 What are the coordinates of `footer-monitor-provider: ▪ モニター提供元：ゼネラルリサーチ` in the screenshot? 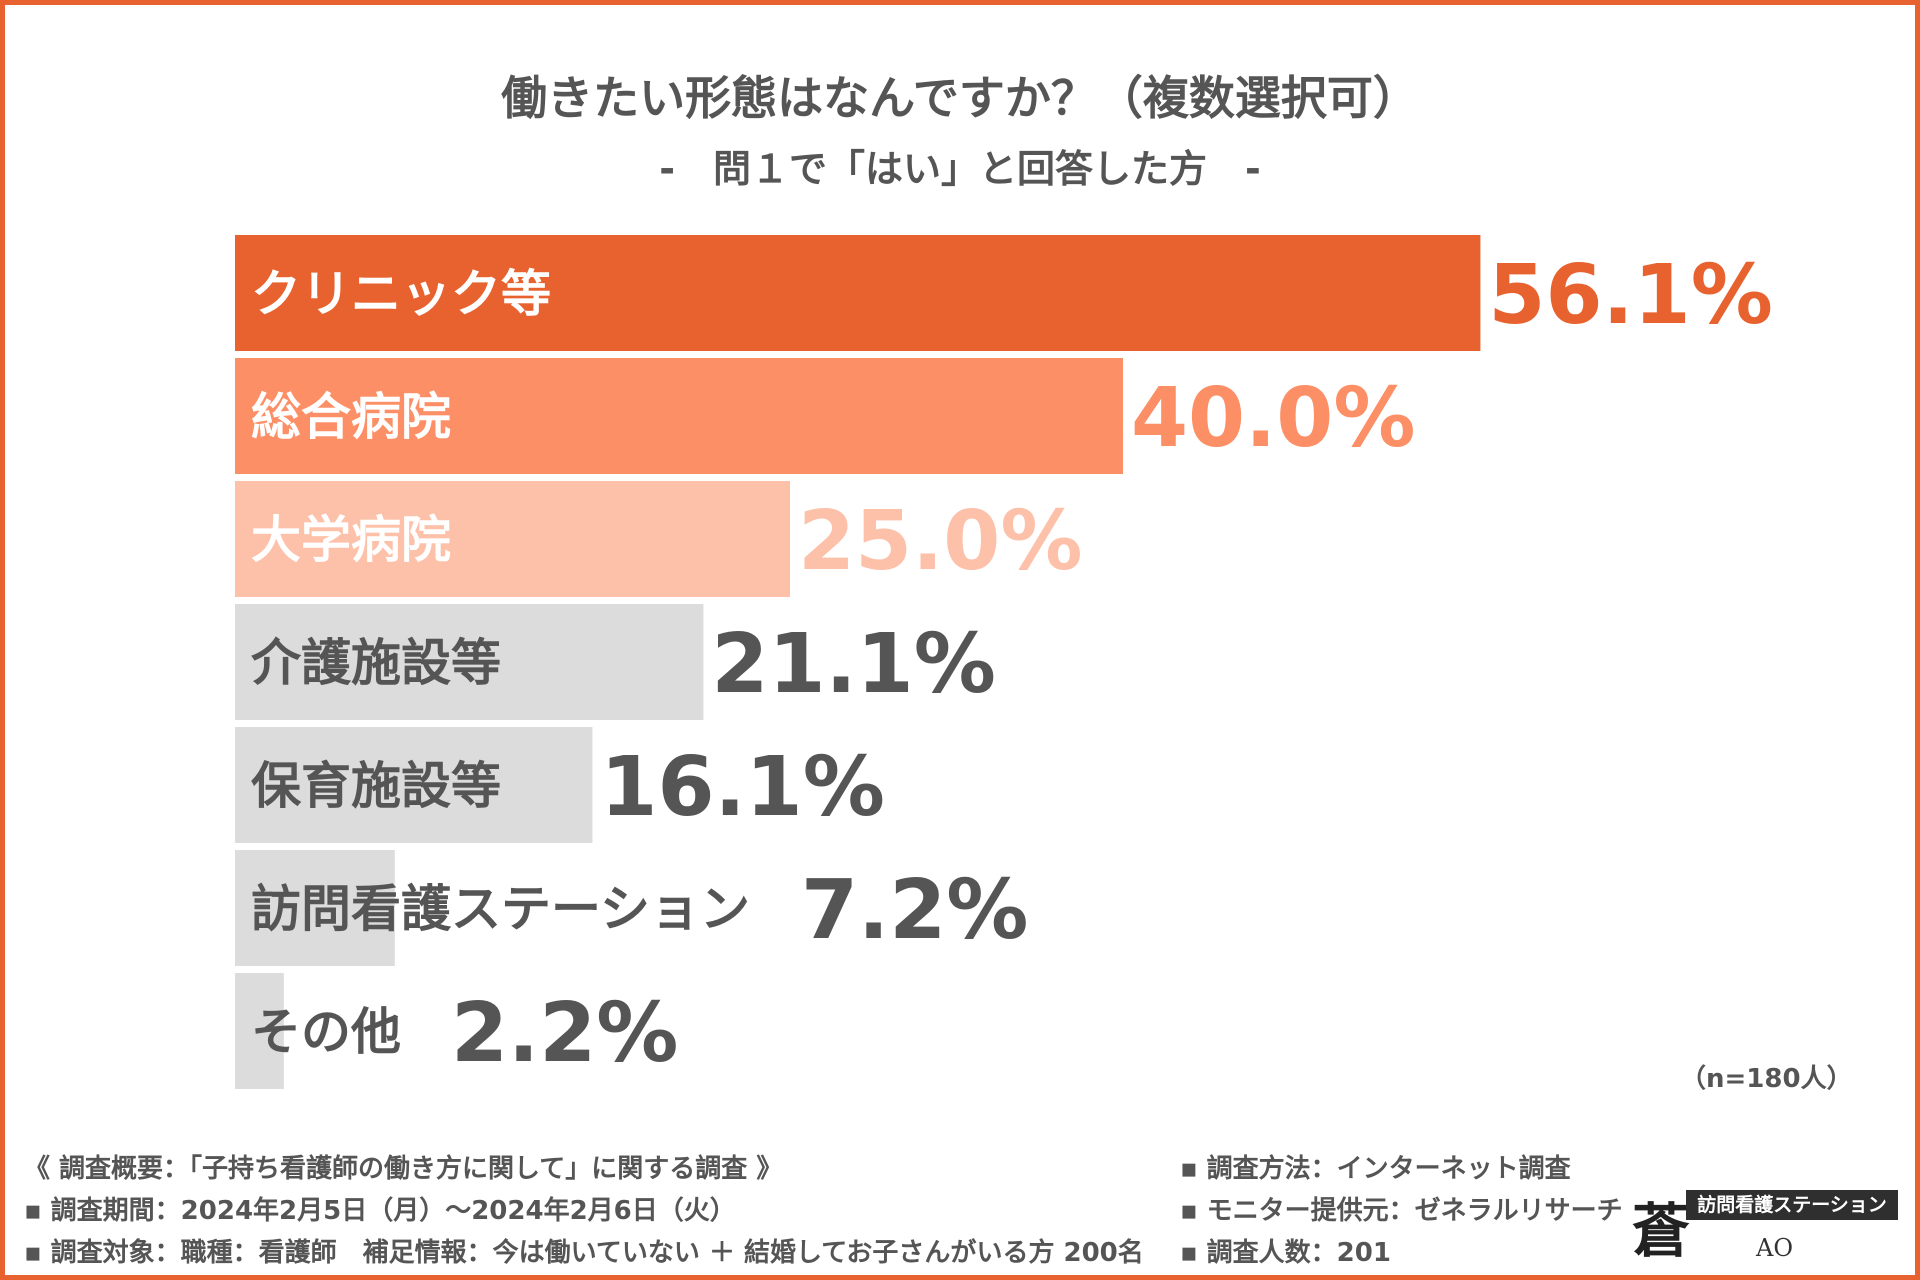 It's located at (1401, 1211).